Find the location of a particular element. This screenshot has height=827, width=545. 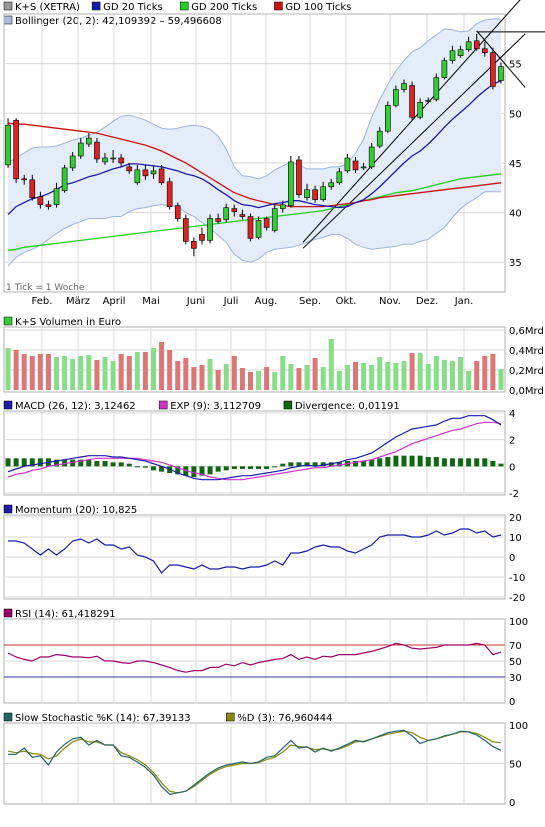

y-tick-rsi-3: 30 is located at coordinates (515, 678).